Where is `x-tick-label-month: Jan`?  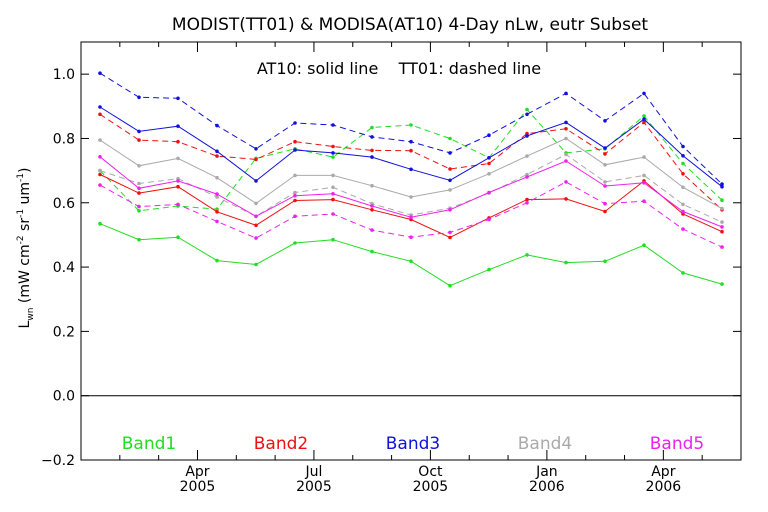
x-tick-label-month: Jan is located at coordinates (546, 472).